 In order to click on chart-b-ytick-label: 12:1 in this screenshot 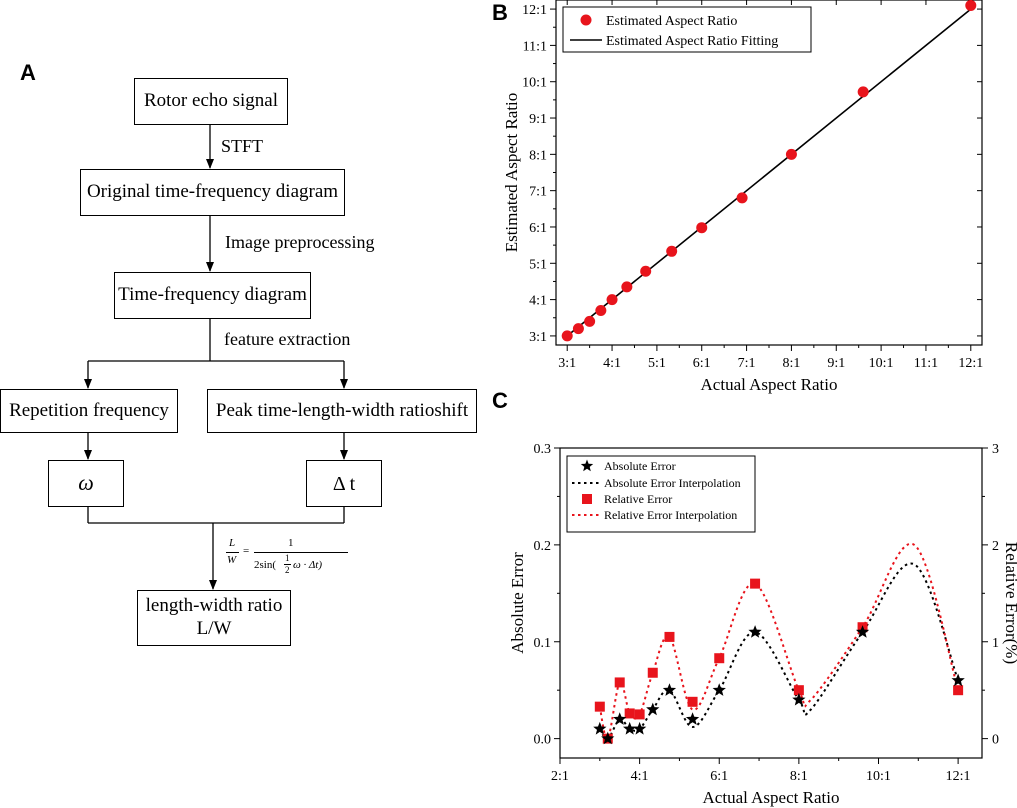, I will do `click(534, 10)`.